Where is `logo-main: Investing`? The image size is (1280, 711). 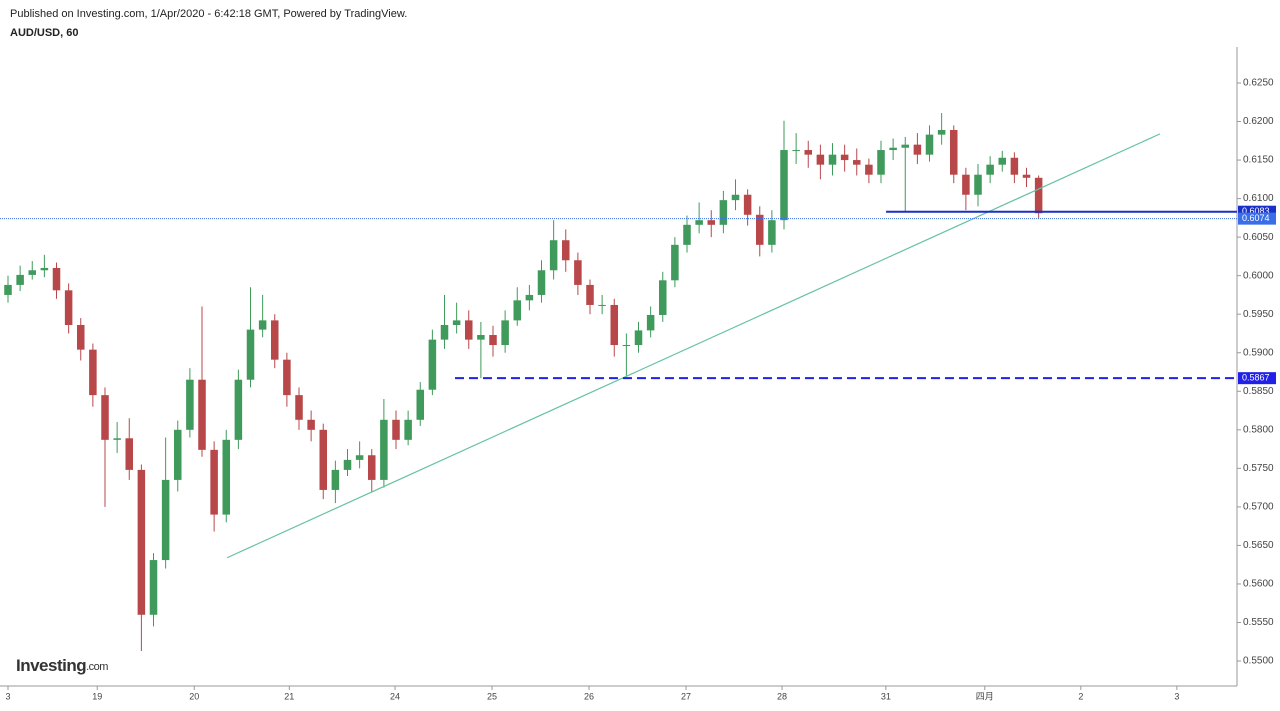
logo-main: Investing is located at coordinates (51, 665).